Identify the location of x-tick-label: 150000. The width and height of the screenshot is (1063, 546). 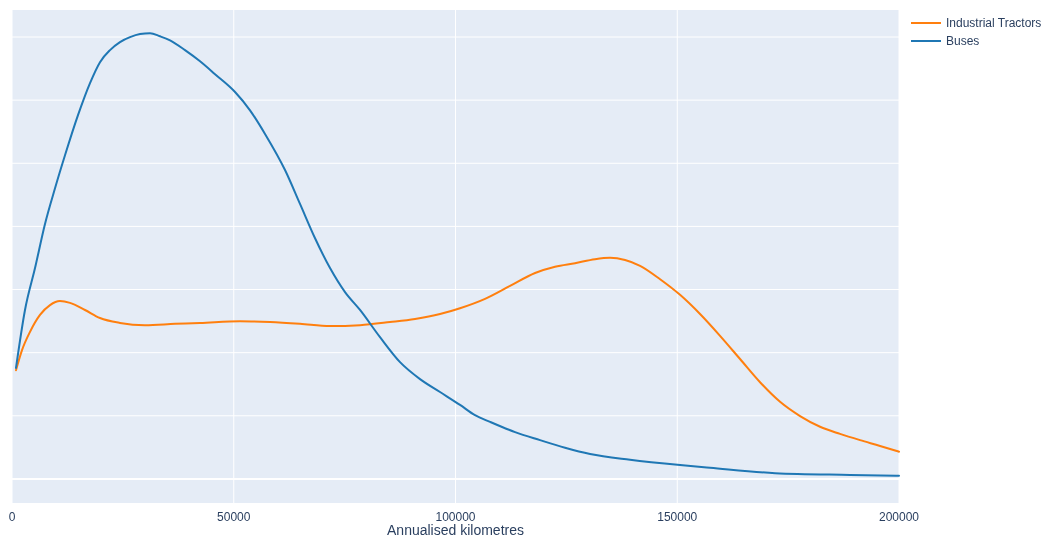
(677, 517).